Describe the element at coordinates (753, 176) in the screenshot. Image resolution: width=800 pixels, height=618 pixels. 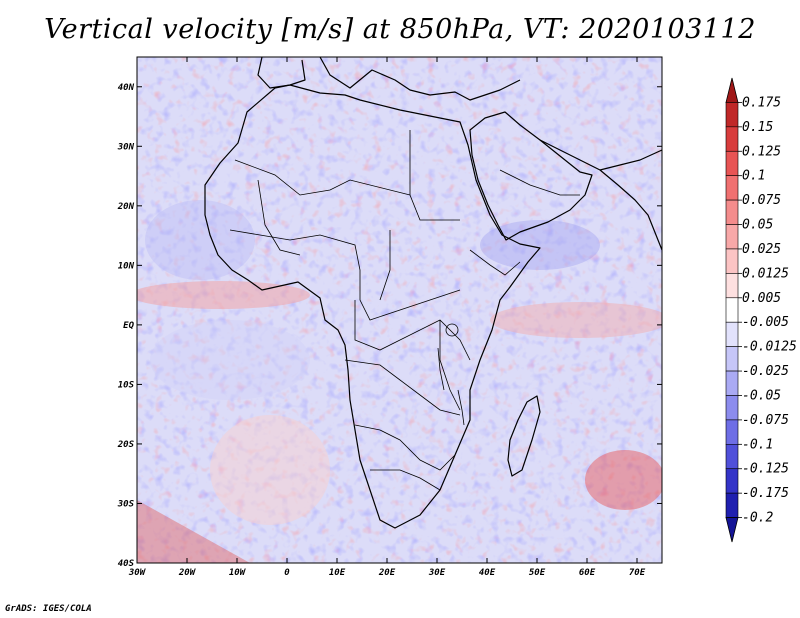
I see `colorbar-label-3: 0.1` at that location.